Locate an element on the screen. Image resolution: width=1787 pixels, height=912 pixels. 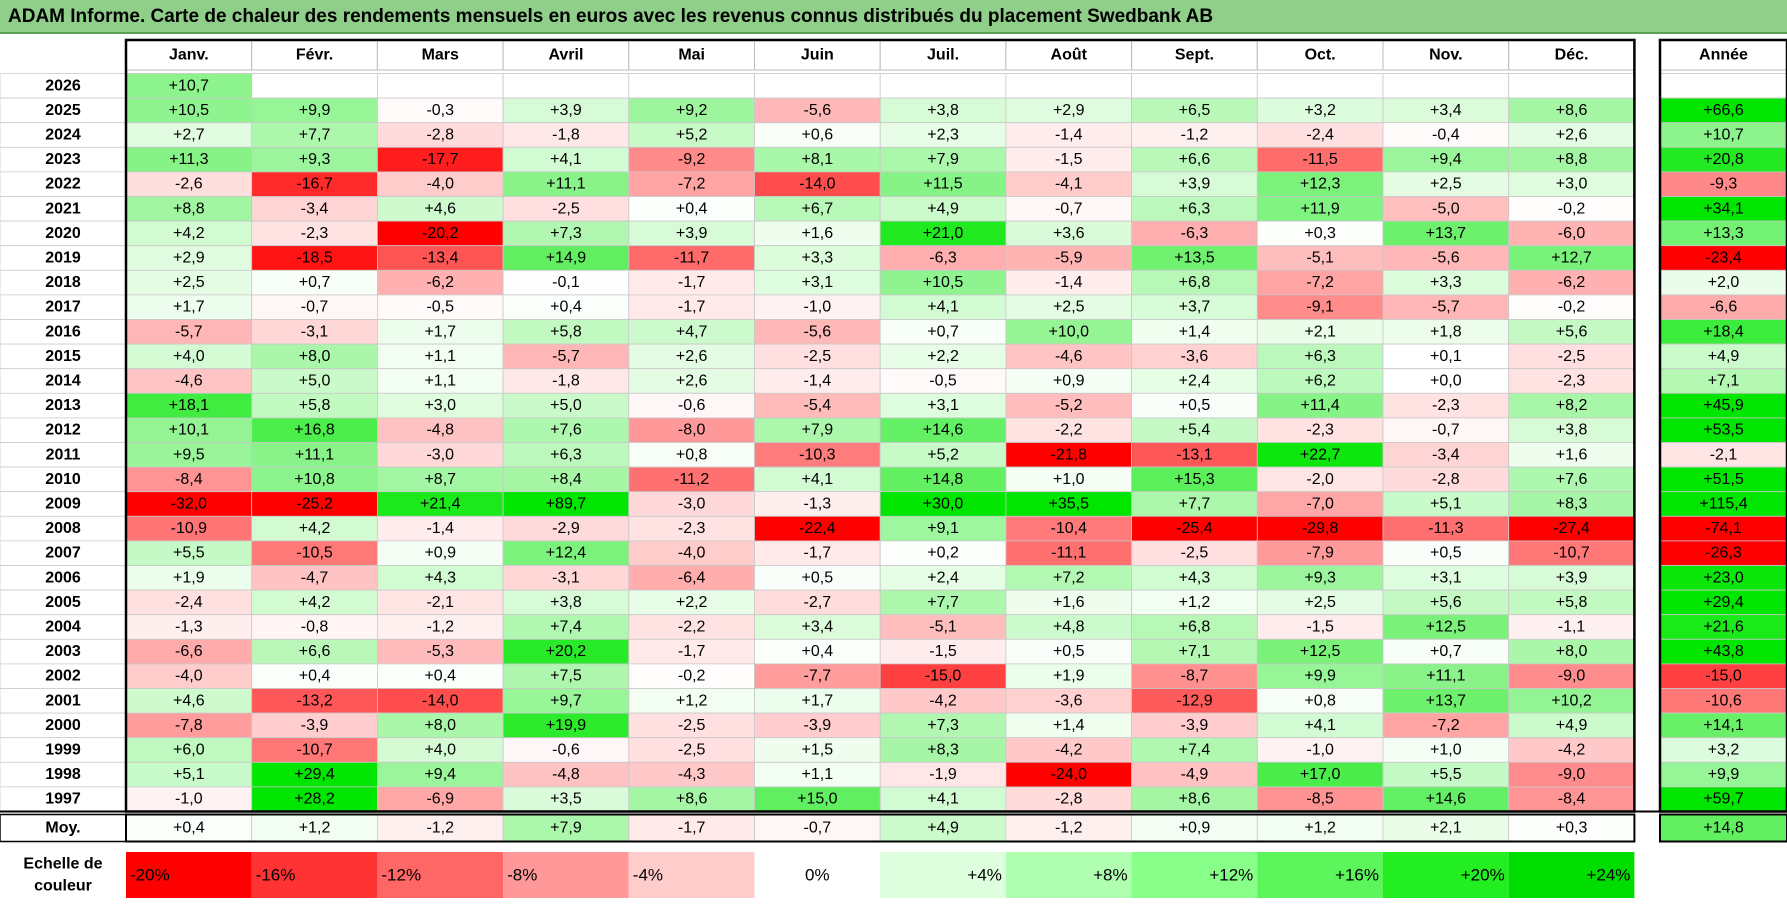
cell-value: +11,9 is located at coordinates (1320, 208).